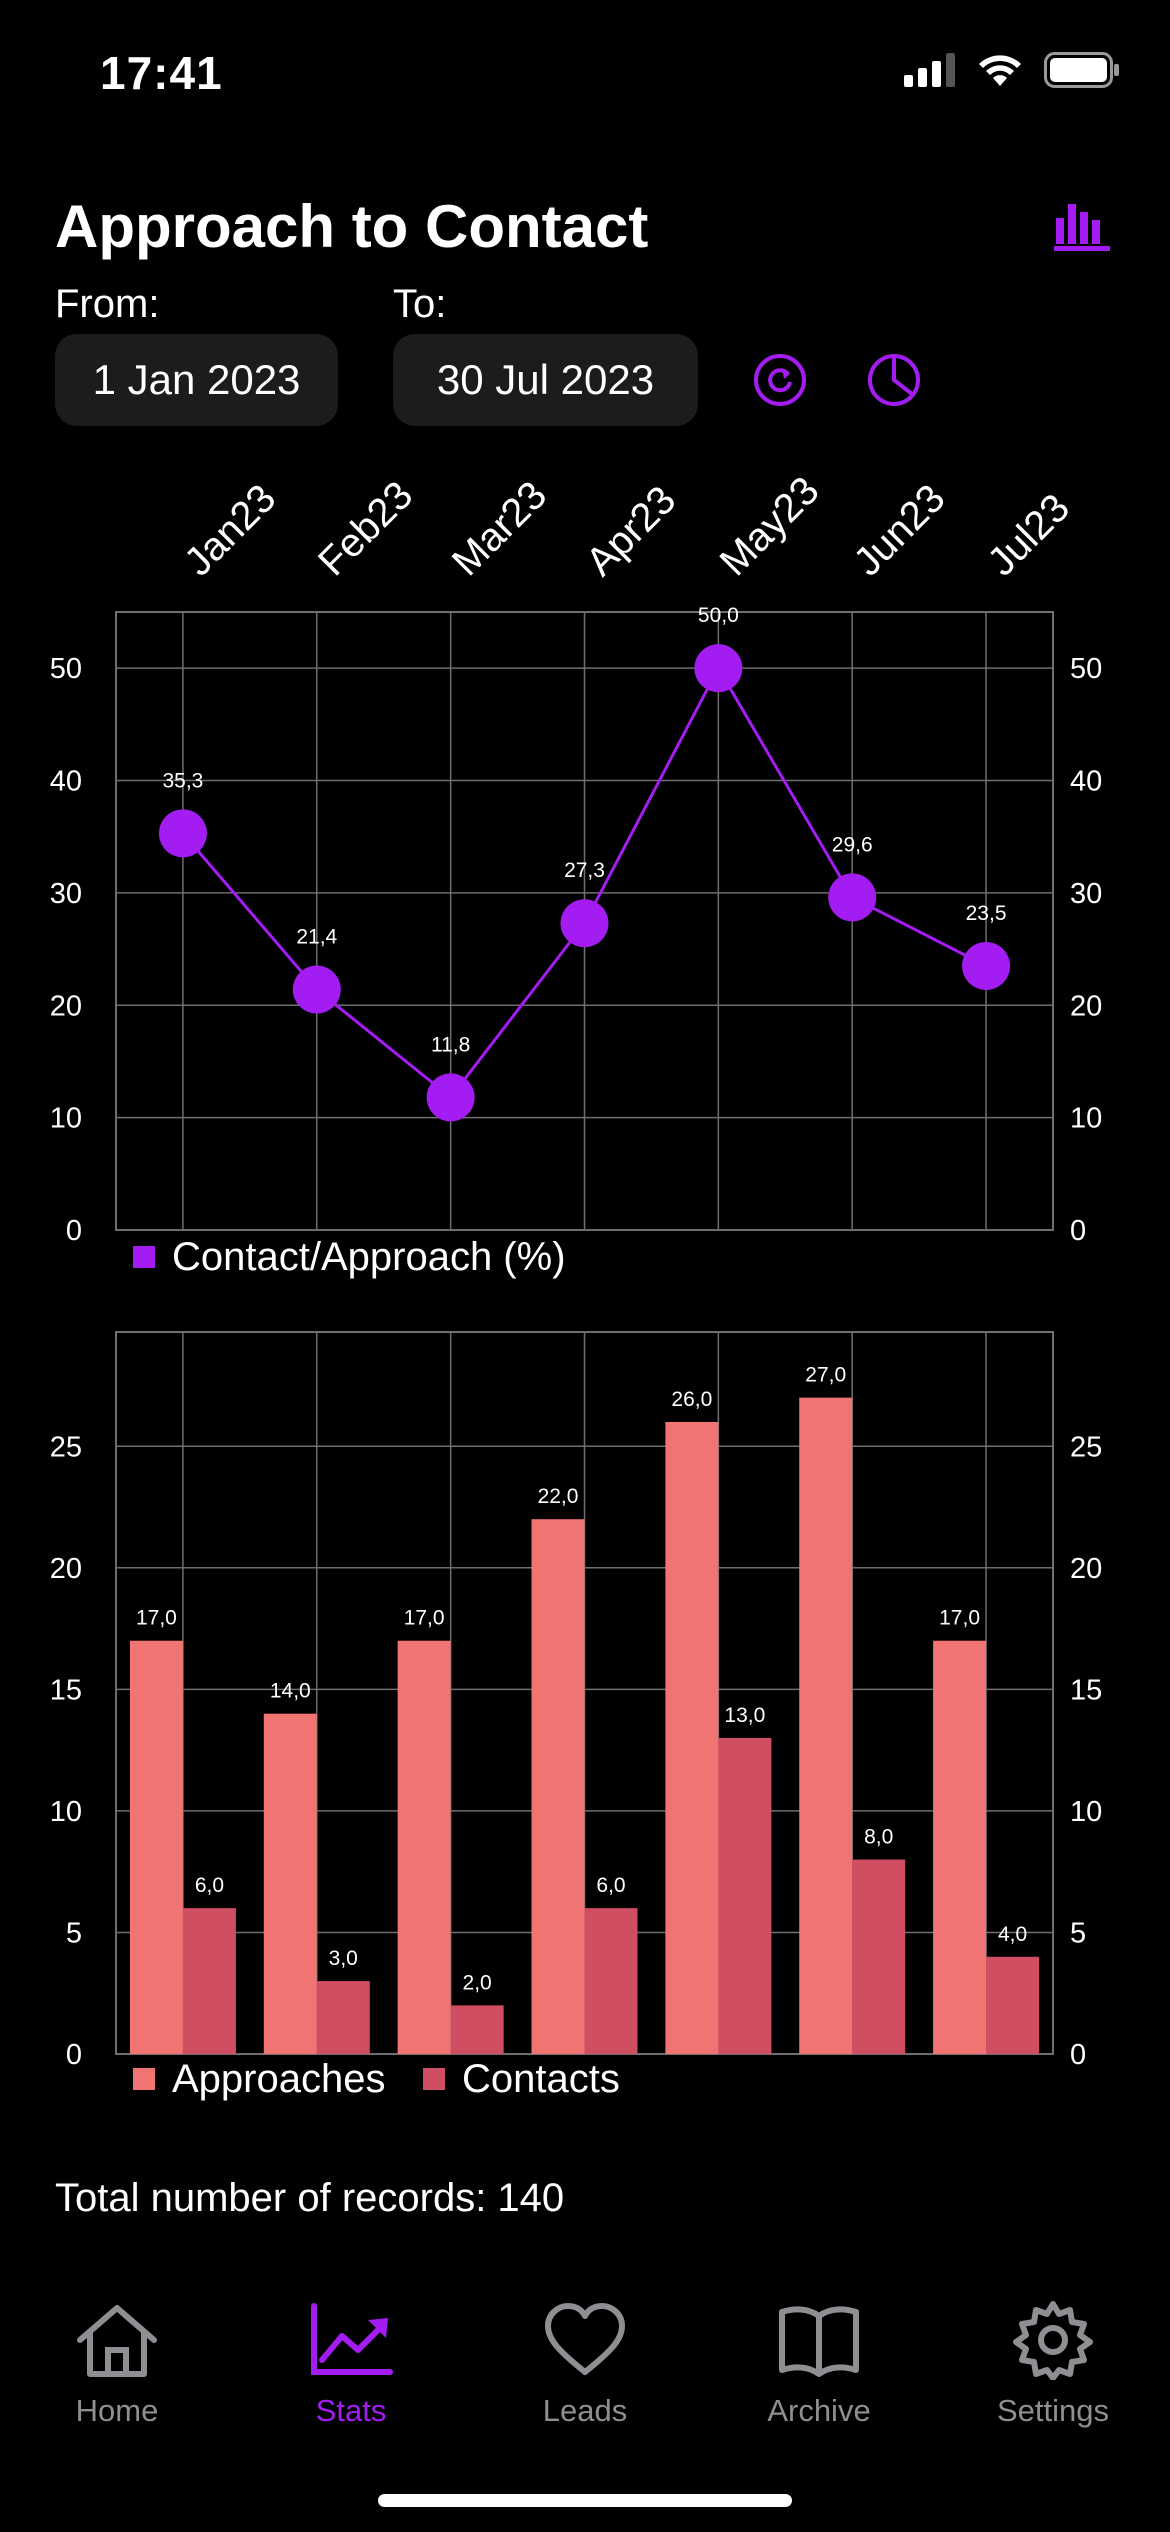 This screenshot has height=2532, width=1170. What do you see at coordinates (117, 2410) in the screenshot?
I see `tab-home-label: Home` at bounding box center [117, 2410].